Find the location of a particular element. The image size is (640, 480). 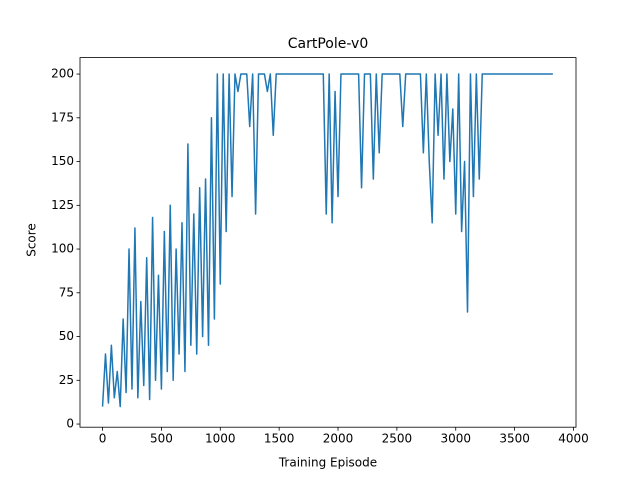

x-tick-label: 0 is located at coordinates (103, 439).